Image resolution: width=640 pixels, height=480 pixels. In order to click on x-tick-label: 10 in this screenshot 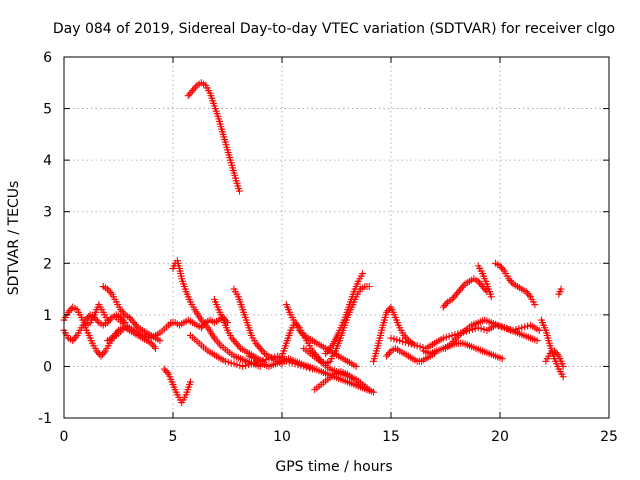, I will do `click(282, 437)`.